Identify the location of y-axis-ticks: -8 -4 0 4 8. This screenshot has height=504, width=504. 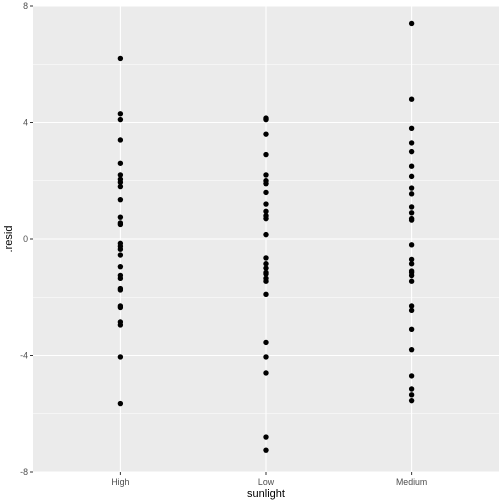
(26, 239).